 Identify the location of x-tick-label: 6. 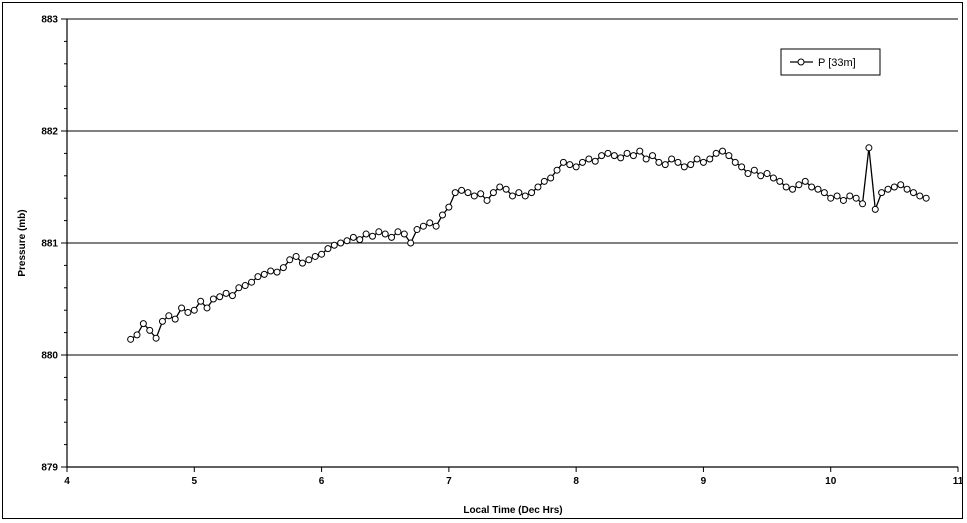
(322, 481).